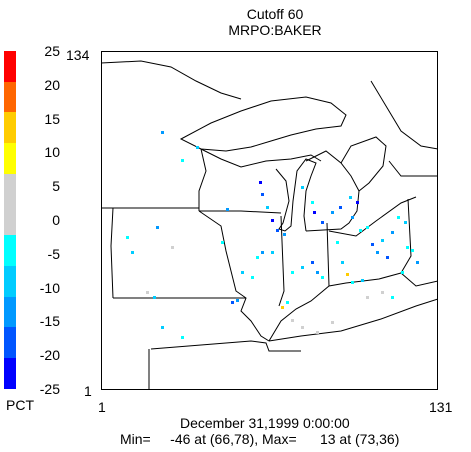  Describe the element at coordinates (56, 220) in the screenshot. I see `legend-tick-label: 0` at that location.